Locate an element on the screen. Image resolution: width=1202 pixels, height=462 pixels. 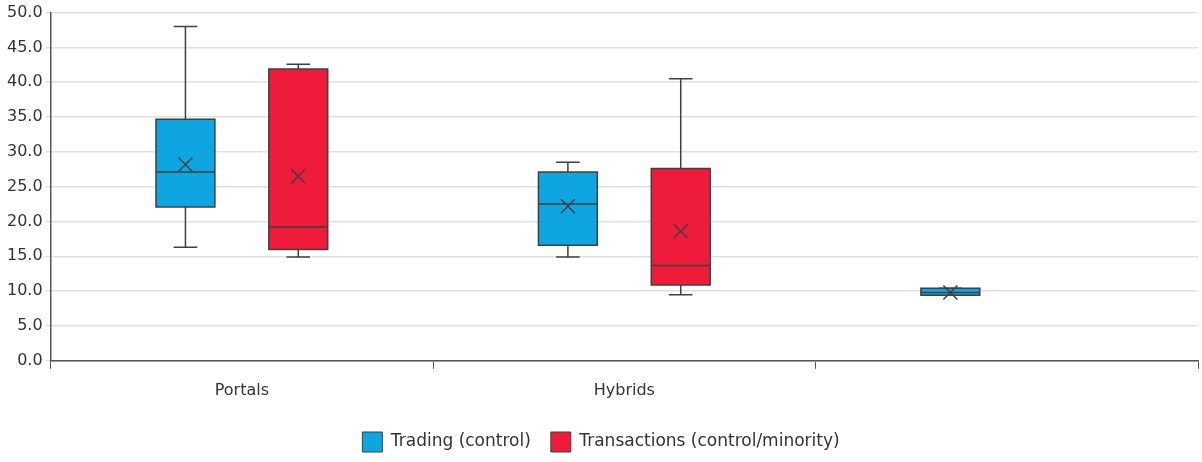
y-tick-label: 5.0 is located at coordinates (30, 325).